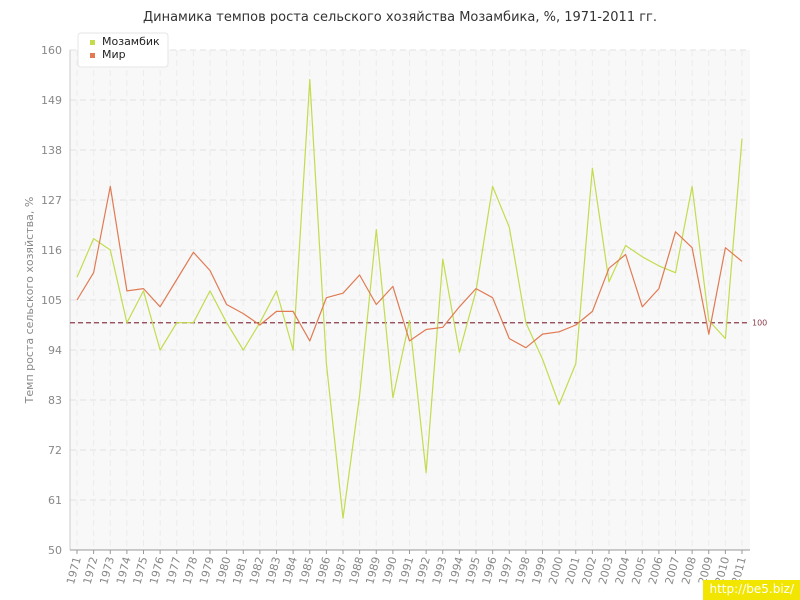  I want to click on y-tick-label: 61, so click(55, 500).